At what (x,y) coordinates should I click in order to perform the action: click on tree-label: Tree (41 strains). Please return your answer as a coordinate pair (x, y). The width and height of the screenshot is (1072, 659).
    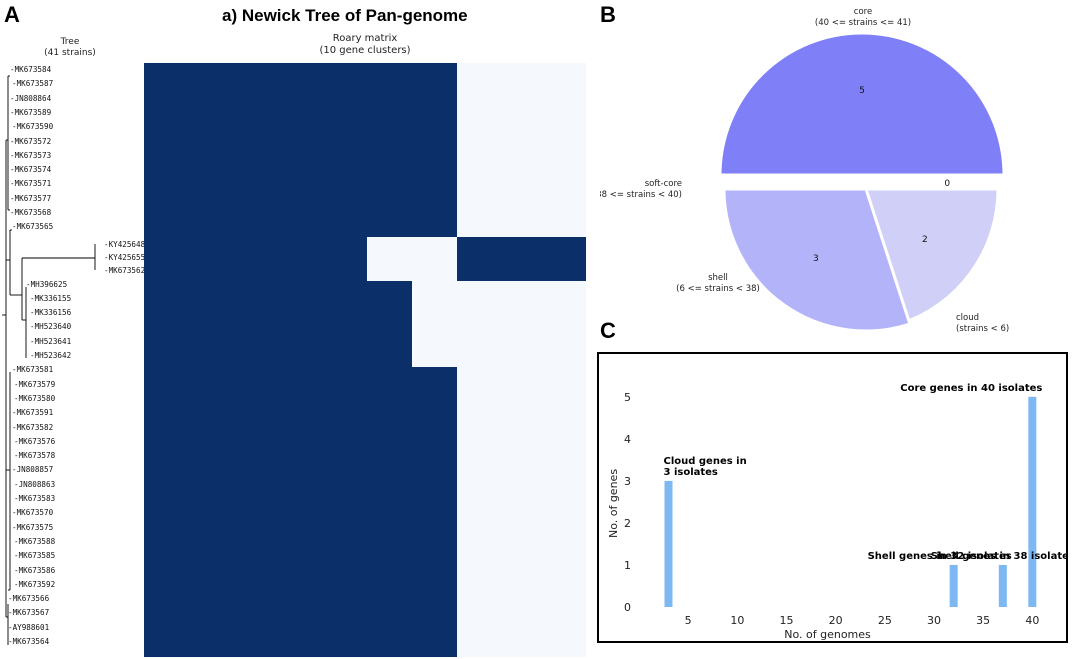
    Looking at the image, I should click on (70, 47).